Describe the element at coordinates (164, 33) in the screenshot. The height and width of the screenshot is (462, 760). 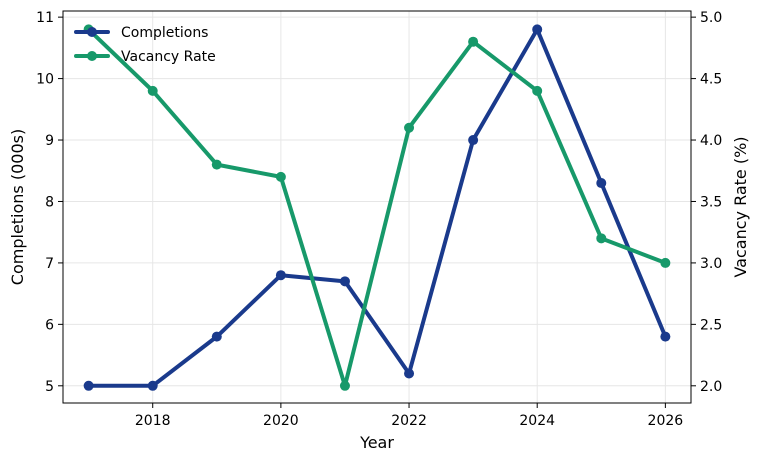
I see `legend-label-completions: Completions` at that location.